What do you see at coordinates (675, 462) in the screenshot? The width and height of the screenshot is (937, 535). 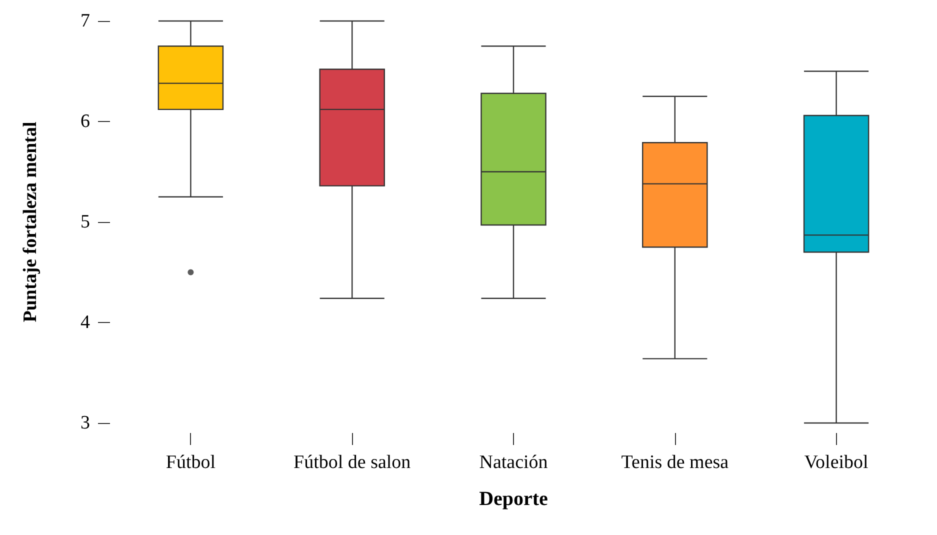 I see `x-tick-label: Tenis de mesa` at bounding box center [675, 462].